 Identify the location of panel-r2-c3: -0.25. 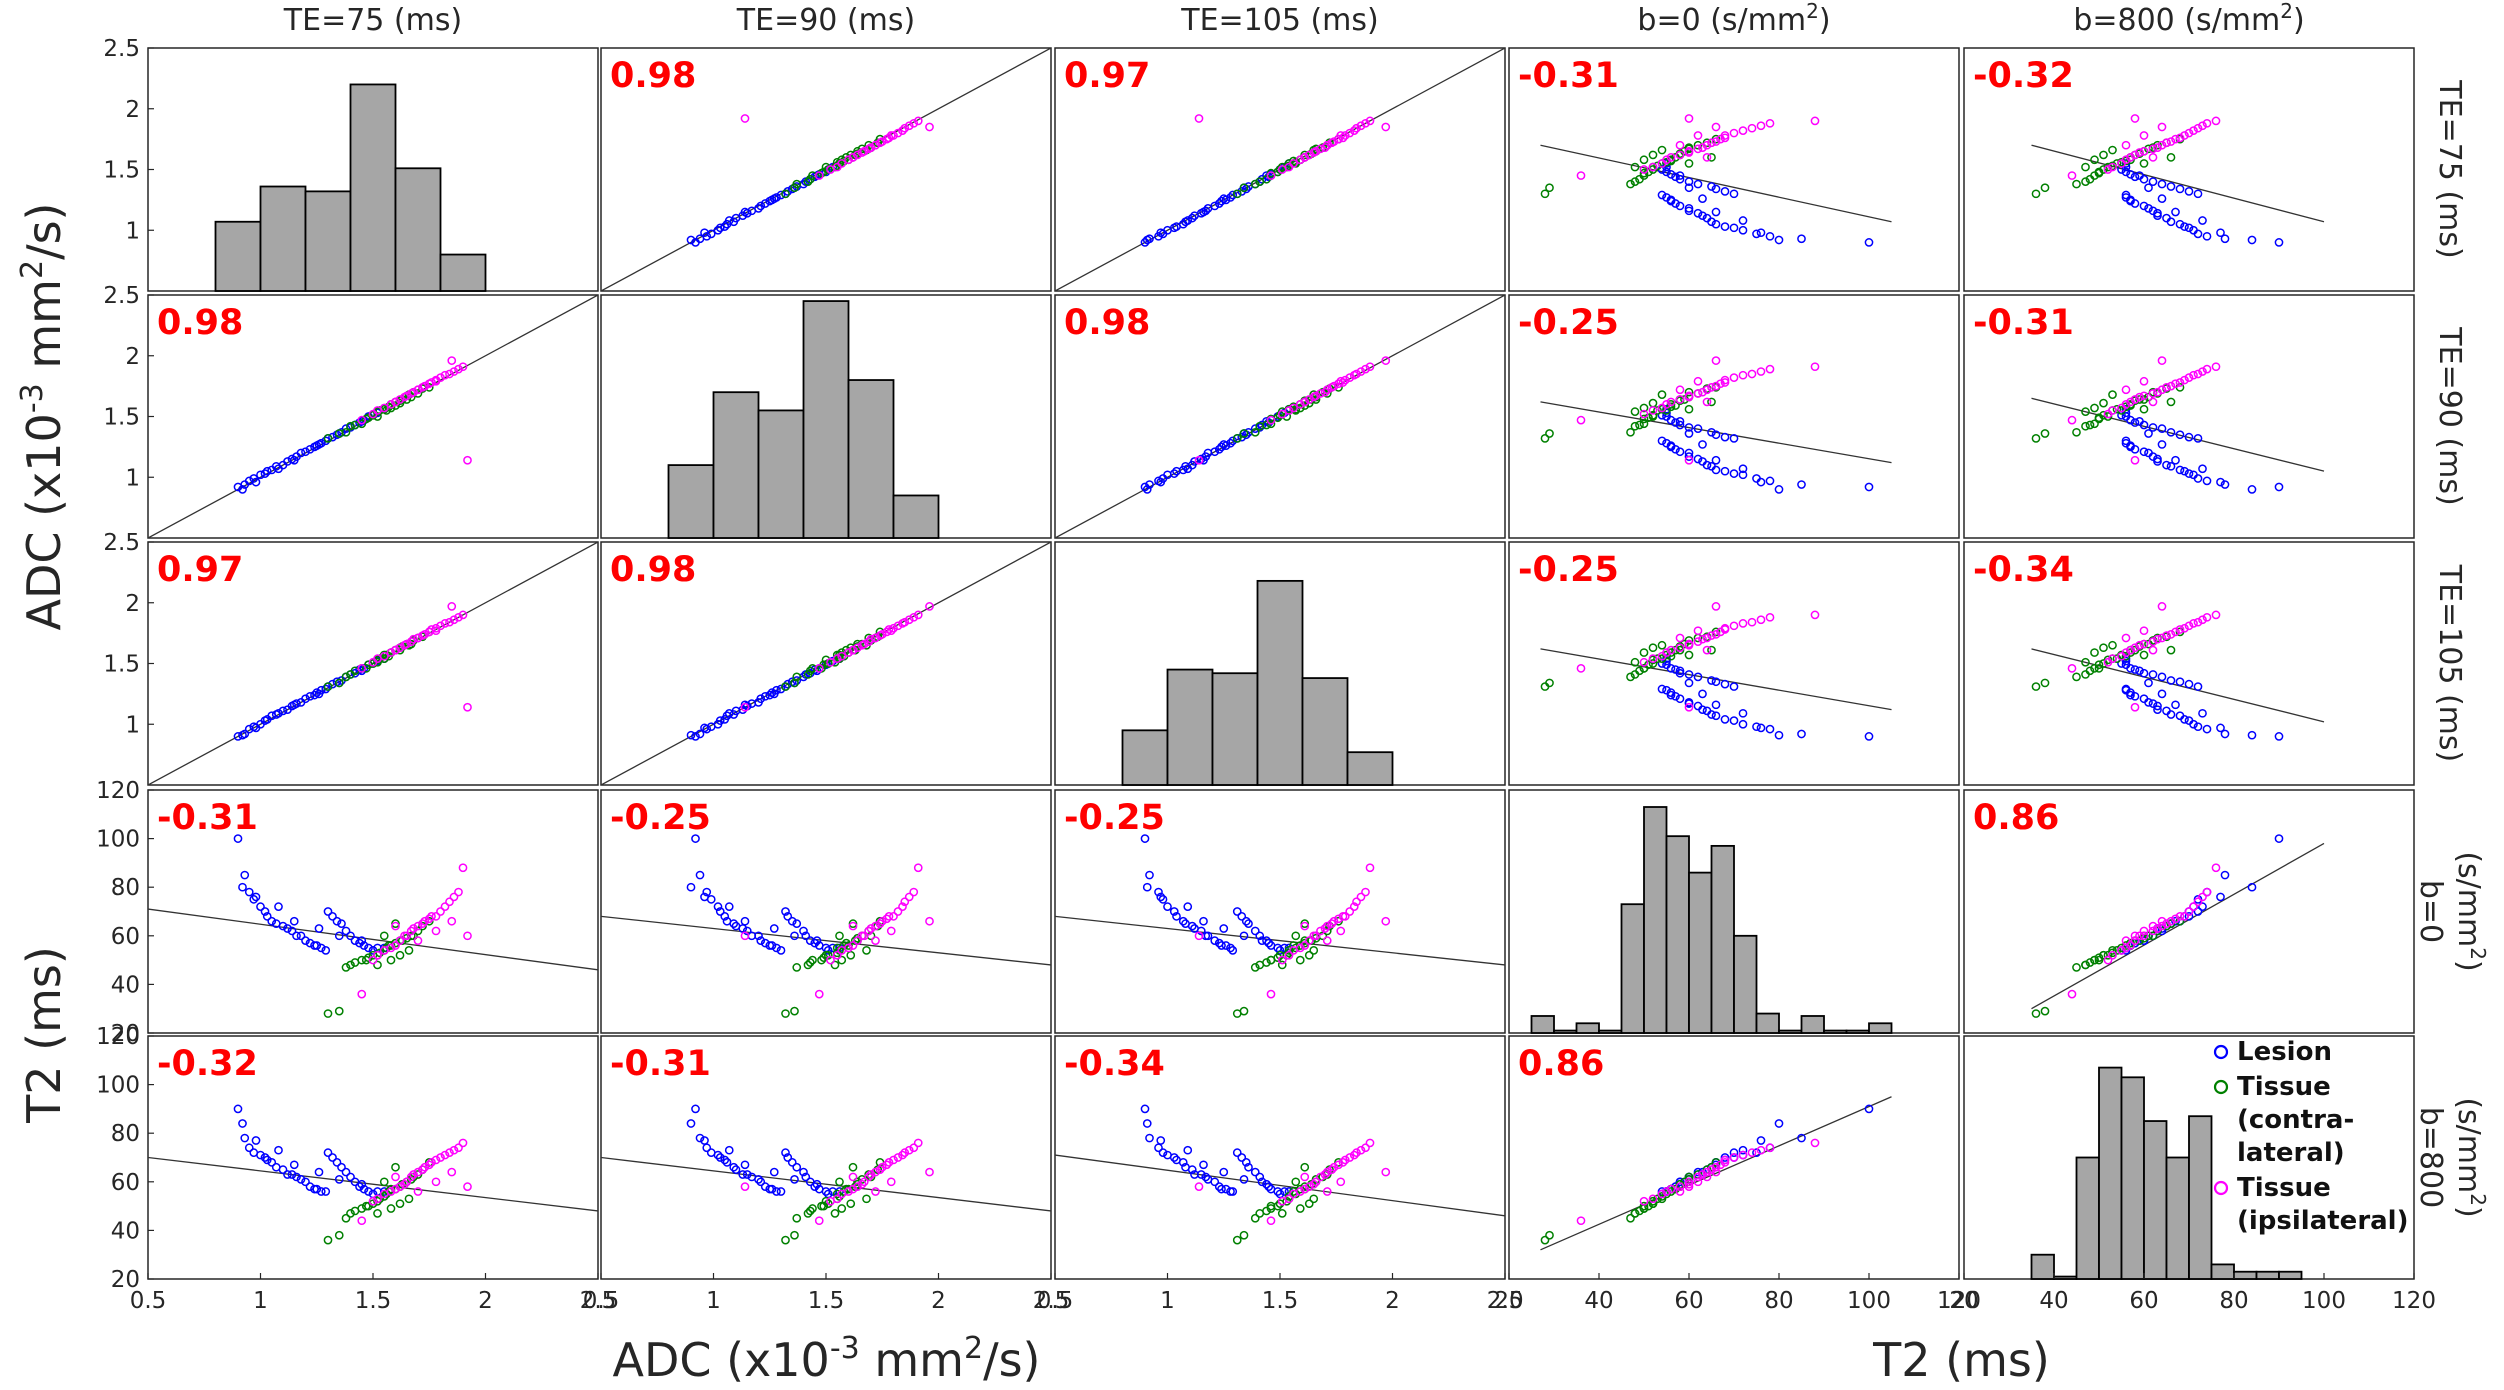
(1734, 663).